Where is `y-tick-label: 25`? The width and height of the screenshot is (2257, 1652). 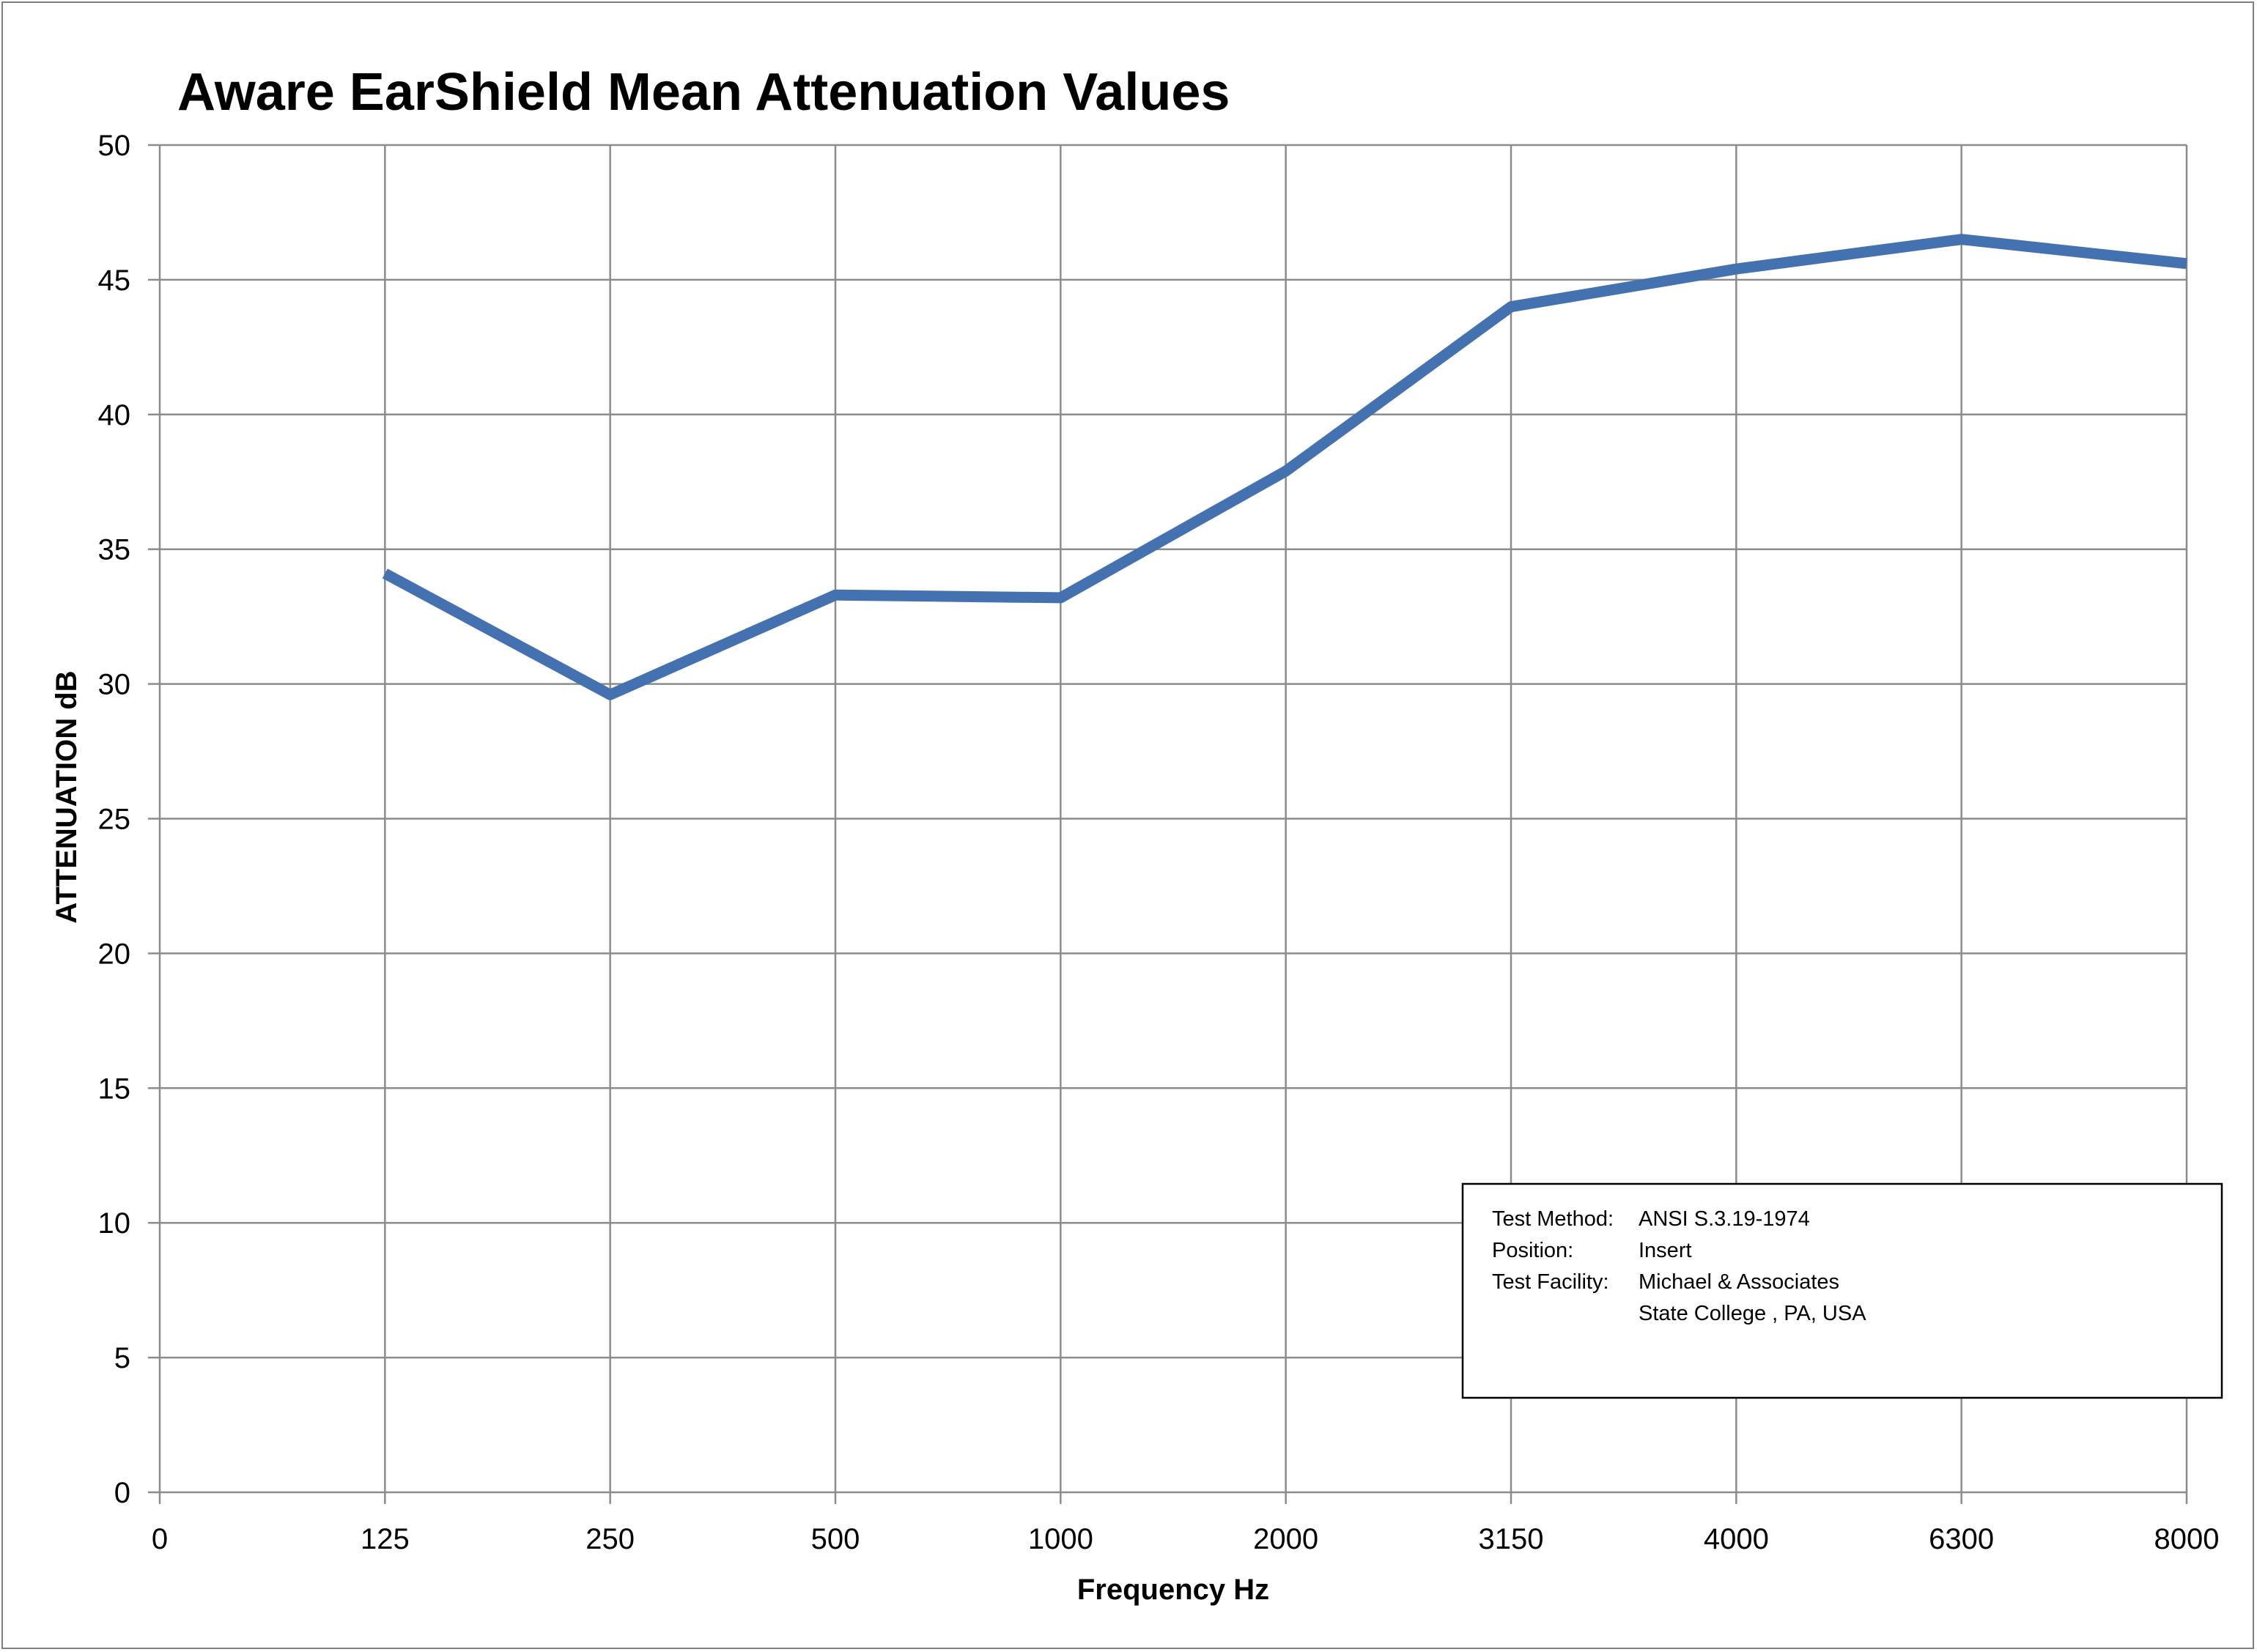
y-tick-label: 25 is located at coordinates (114, 820).